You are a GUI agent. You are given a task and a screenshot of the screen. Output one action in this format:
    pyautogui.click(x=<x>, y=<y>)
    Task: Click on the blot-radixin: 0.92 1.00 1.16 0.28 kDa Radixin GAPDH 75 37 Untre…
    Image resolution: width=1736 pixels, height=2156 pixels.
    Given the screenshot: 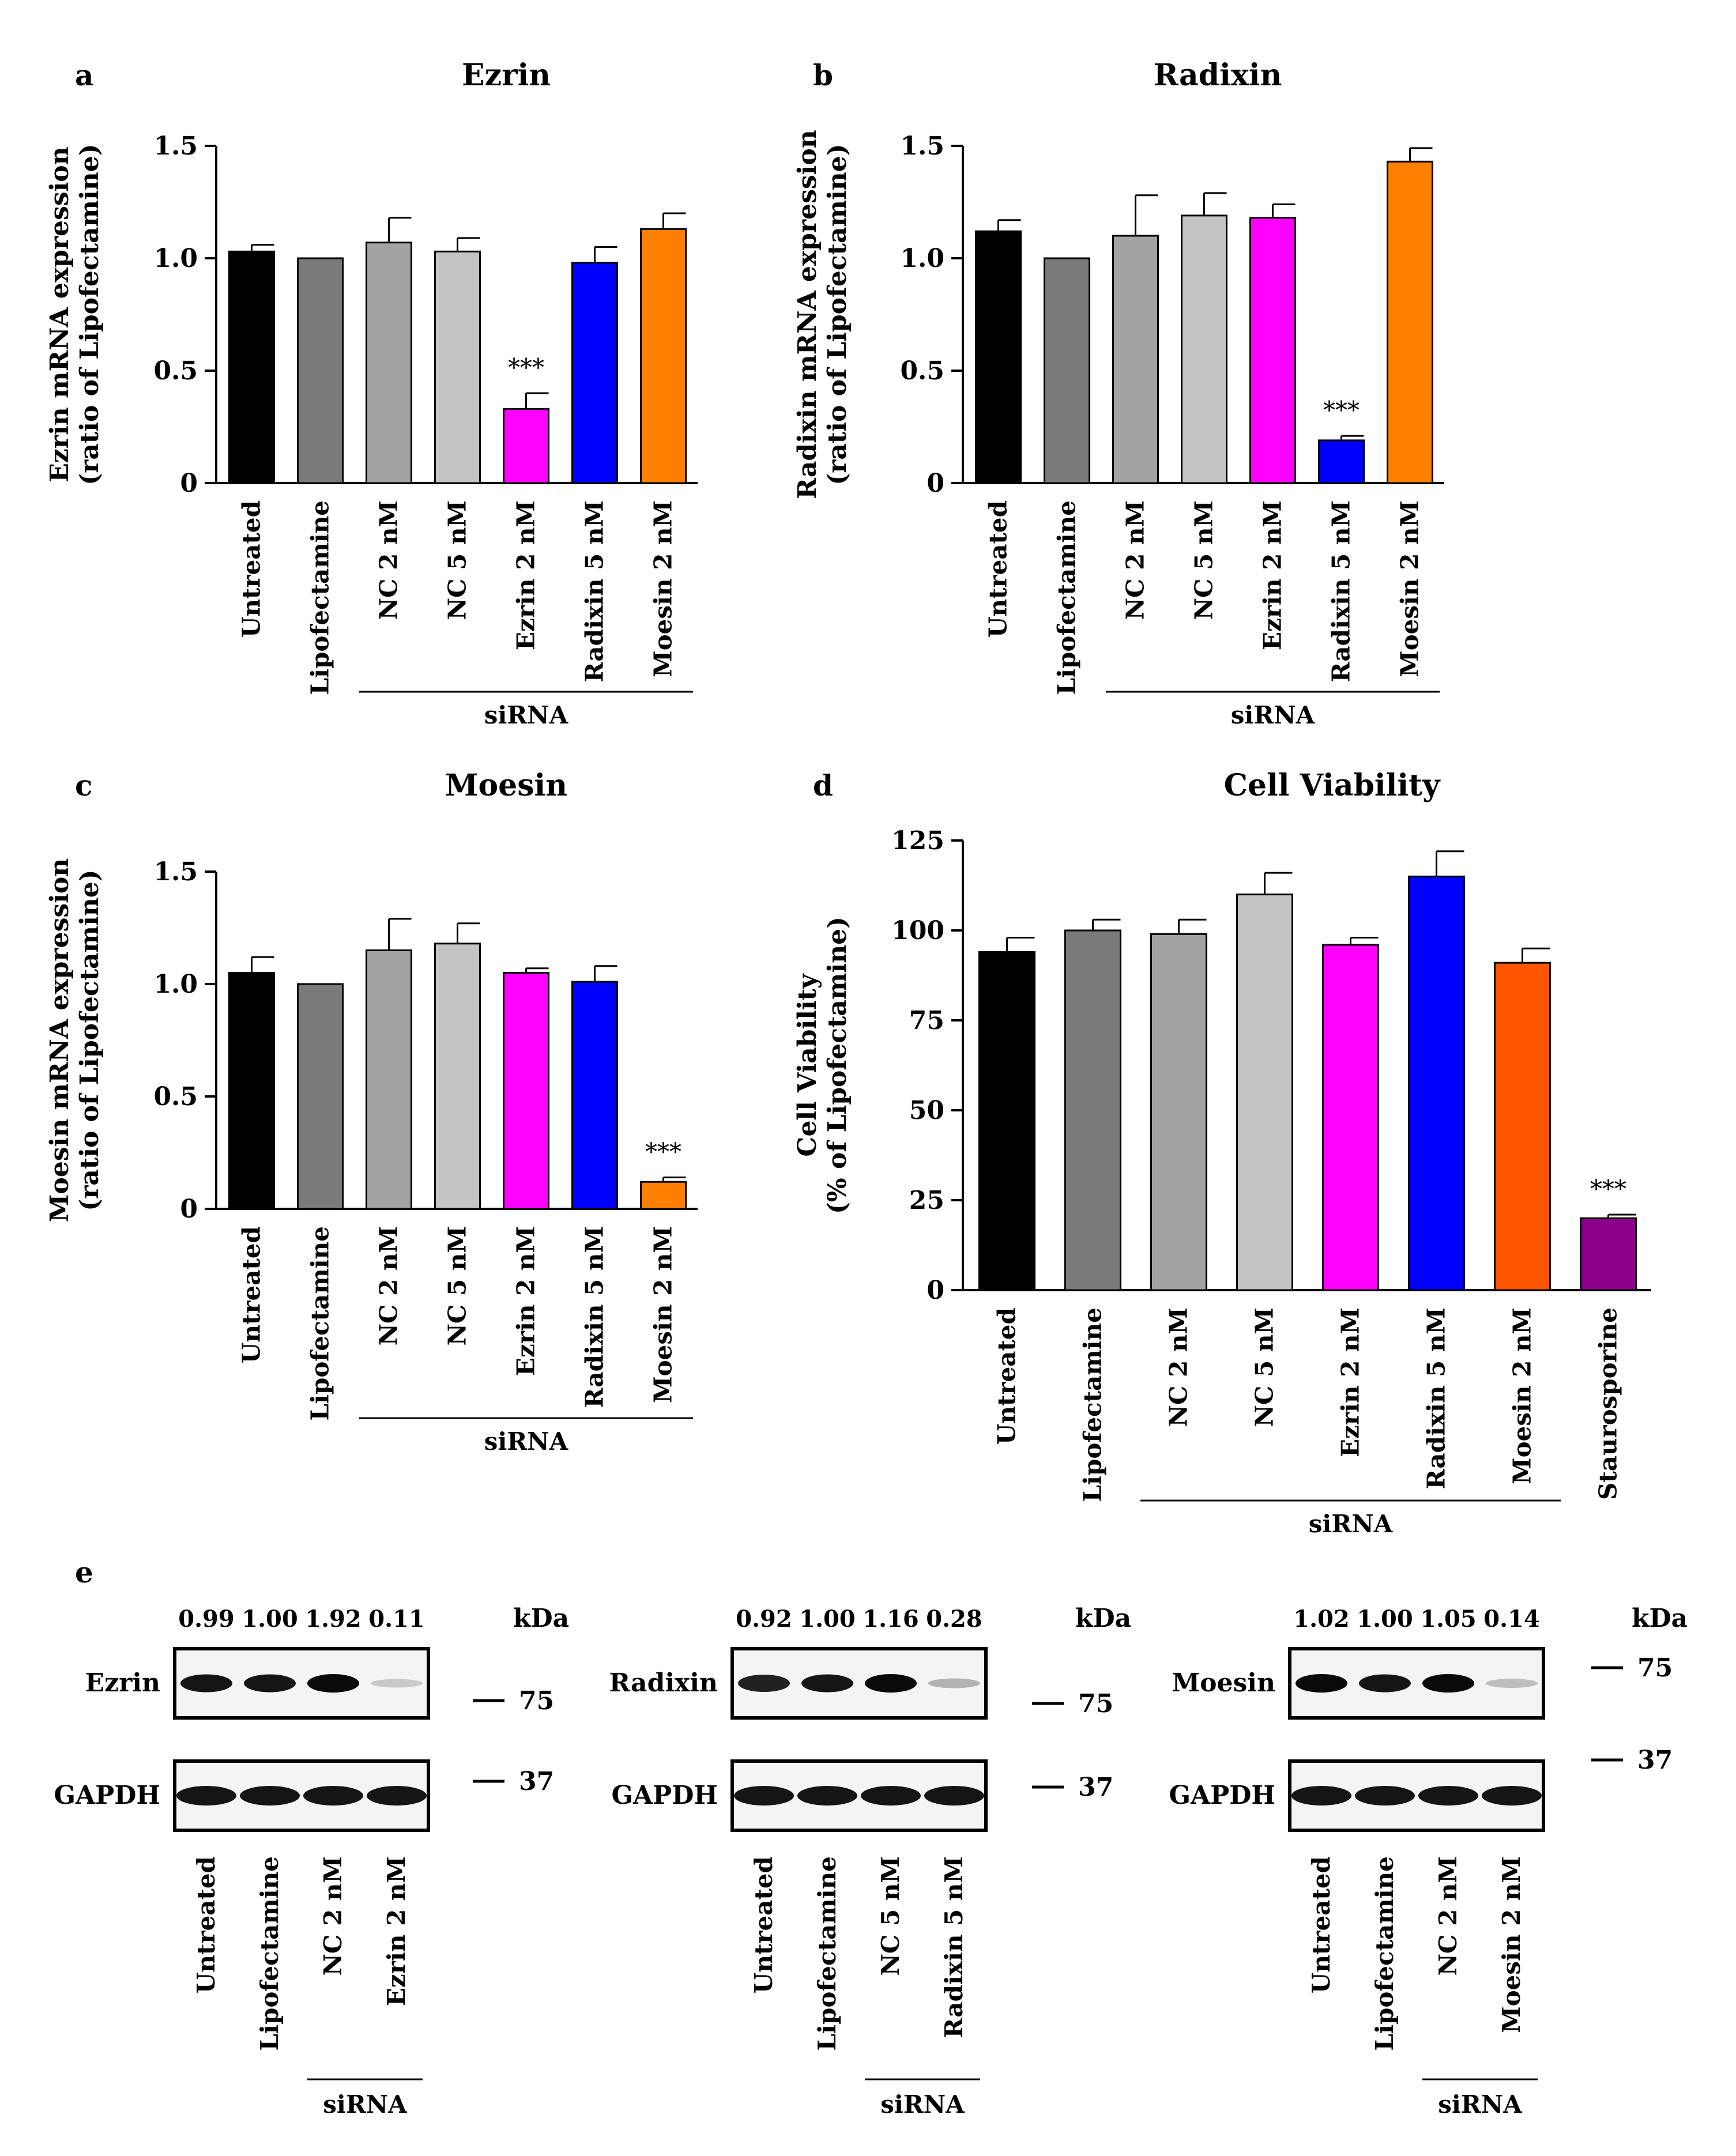 What is the action you would take?
    pyautogui.click(x=870, y=1861)
    